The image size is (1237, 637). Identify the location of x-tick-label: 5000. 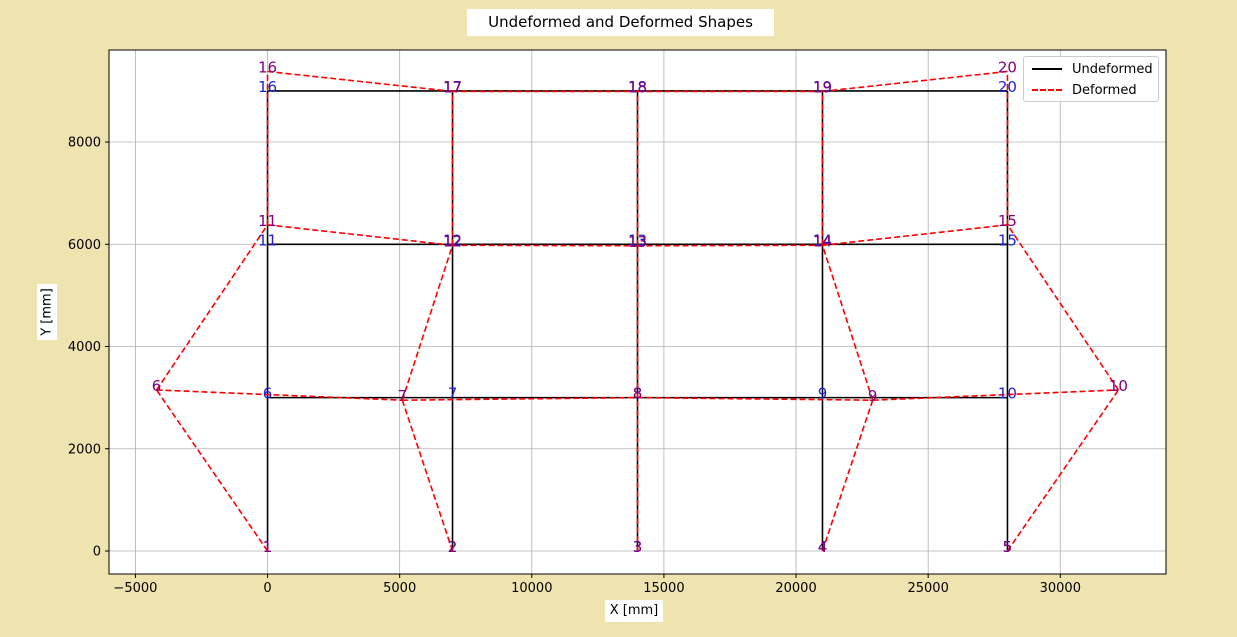
(399, 588).